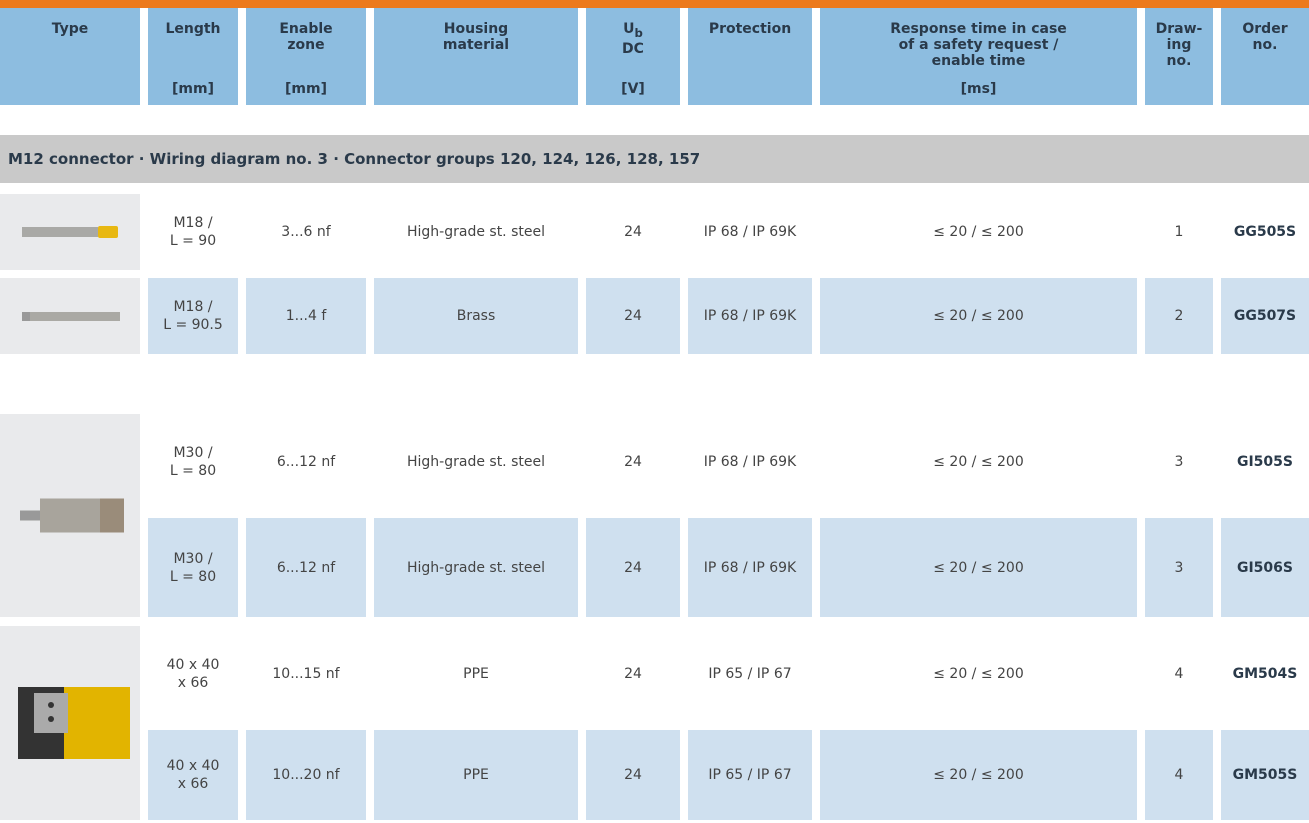 The image size is (1309, 823). Describe the element at coordinates (1179, 232) in the screenshot. I see `table-cell: 1` at that location.